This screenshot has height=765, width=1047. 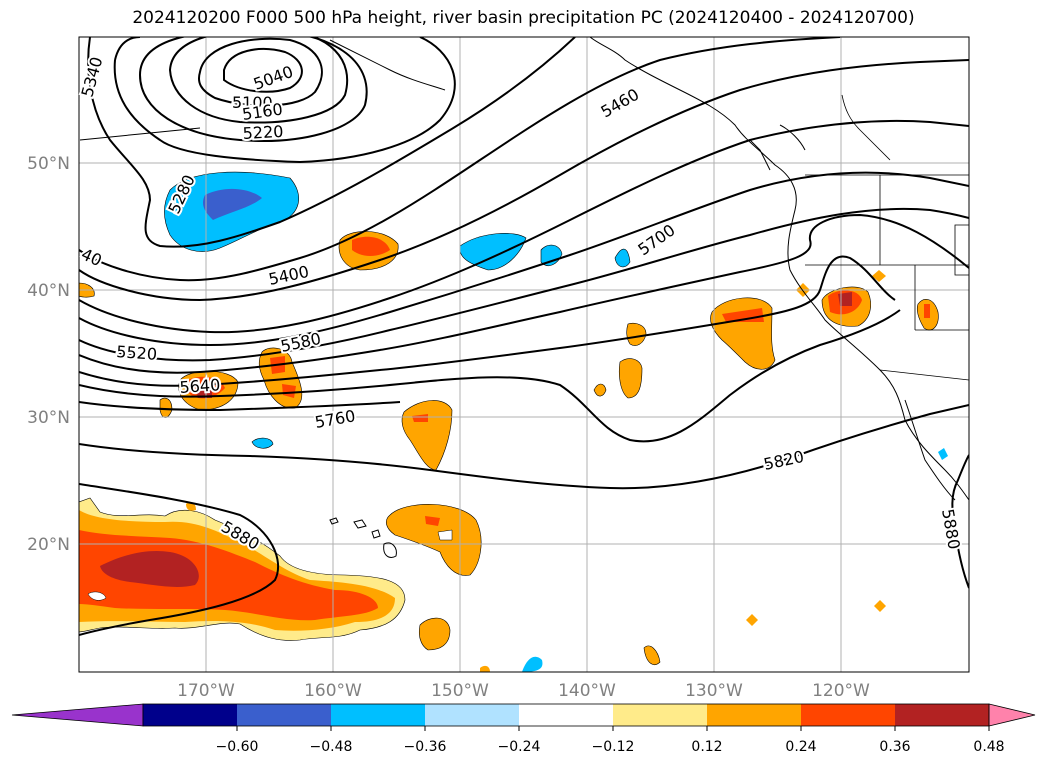 I want to click on contour-label: 5640, so click(x=200, y=386).